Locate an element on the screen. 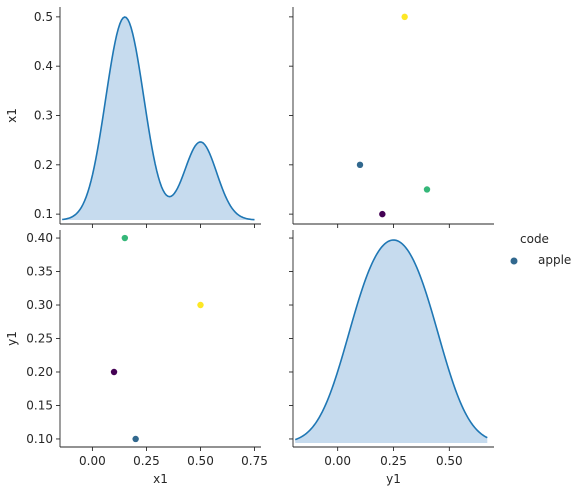 The image size is (588, 500). kde-line-y1 is located at coordinates (391, 340).